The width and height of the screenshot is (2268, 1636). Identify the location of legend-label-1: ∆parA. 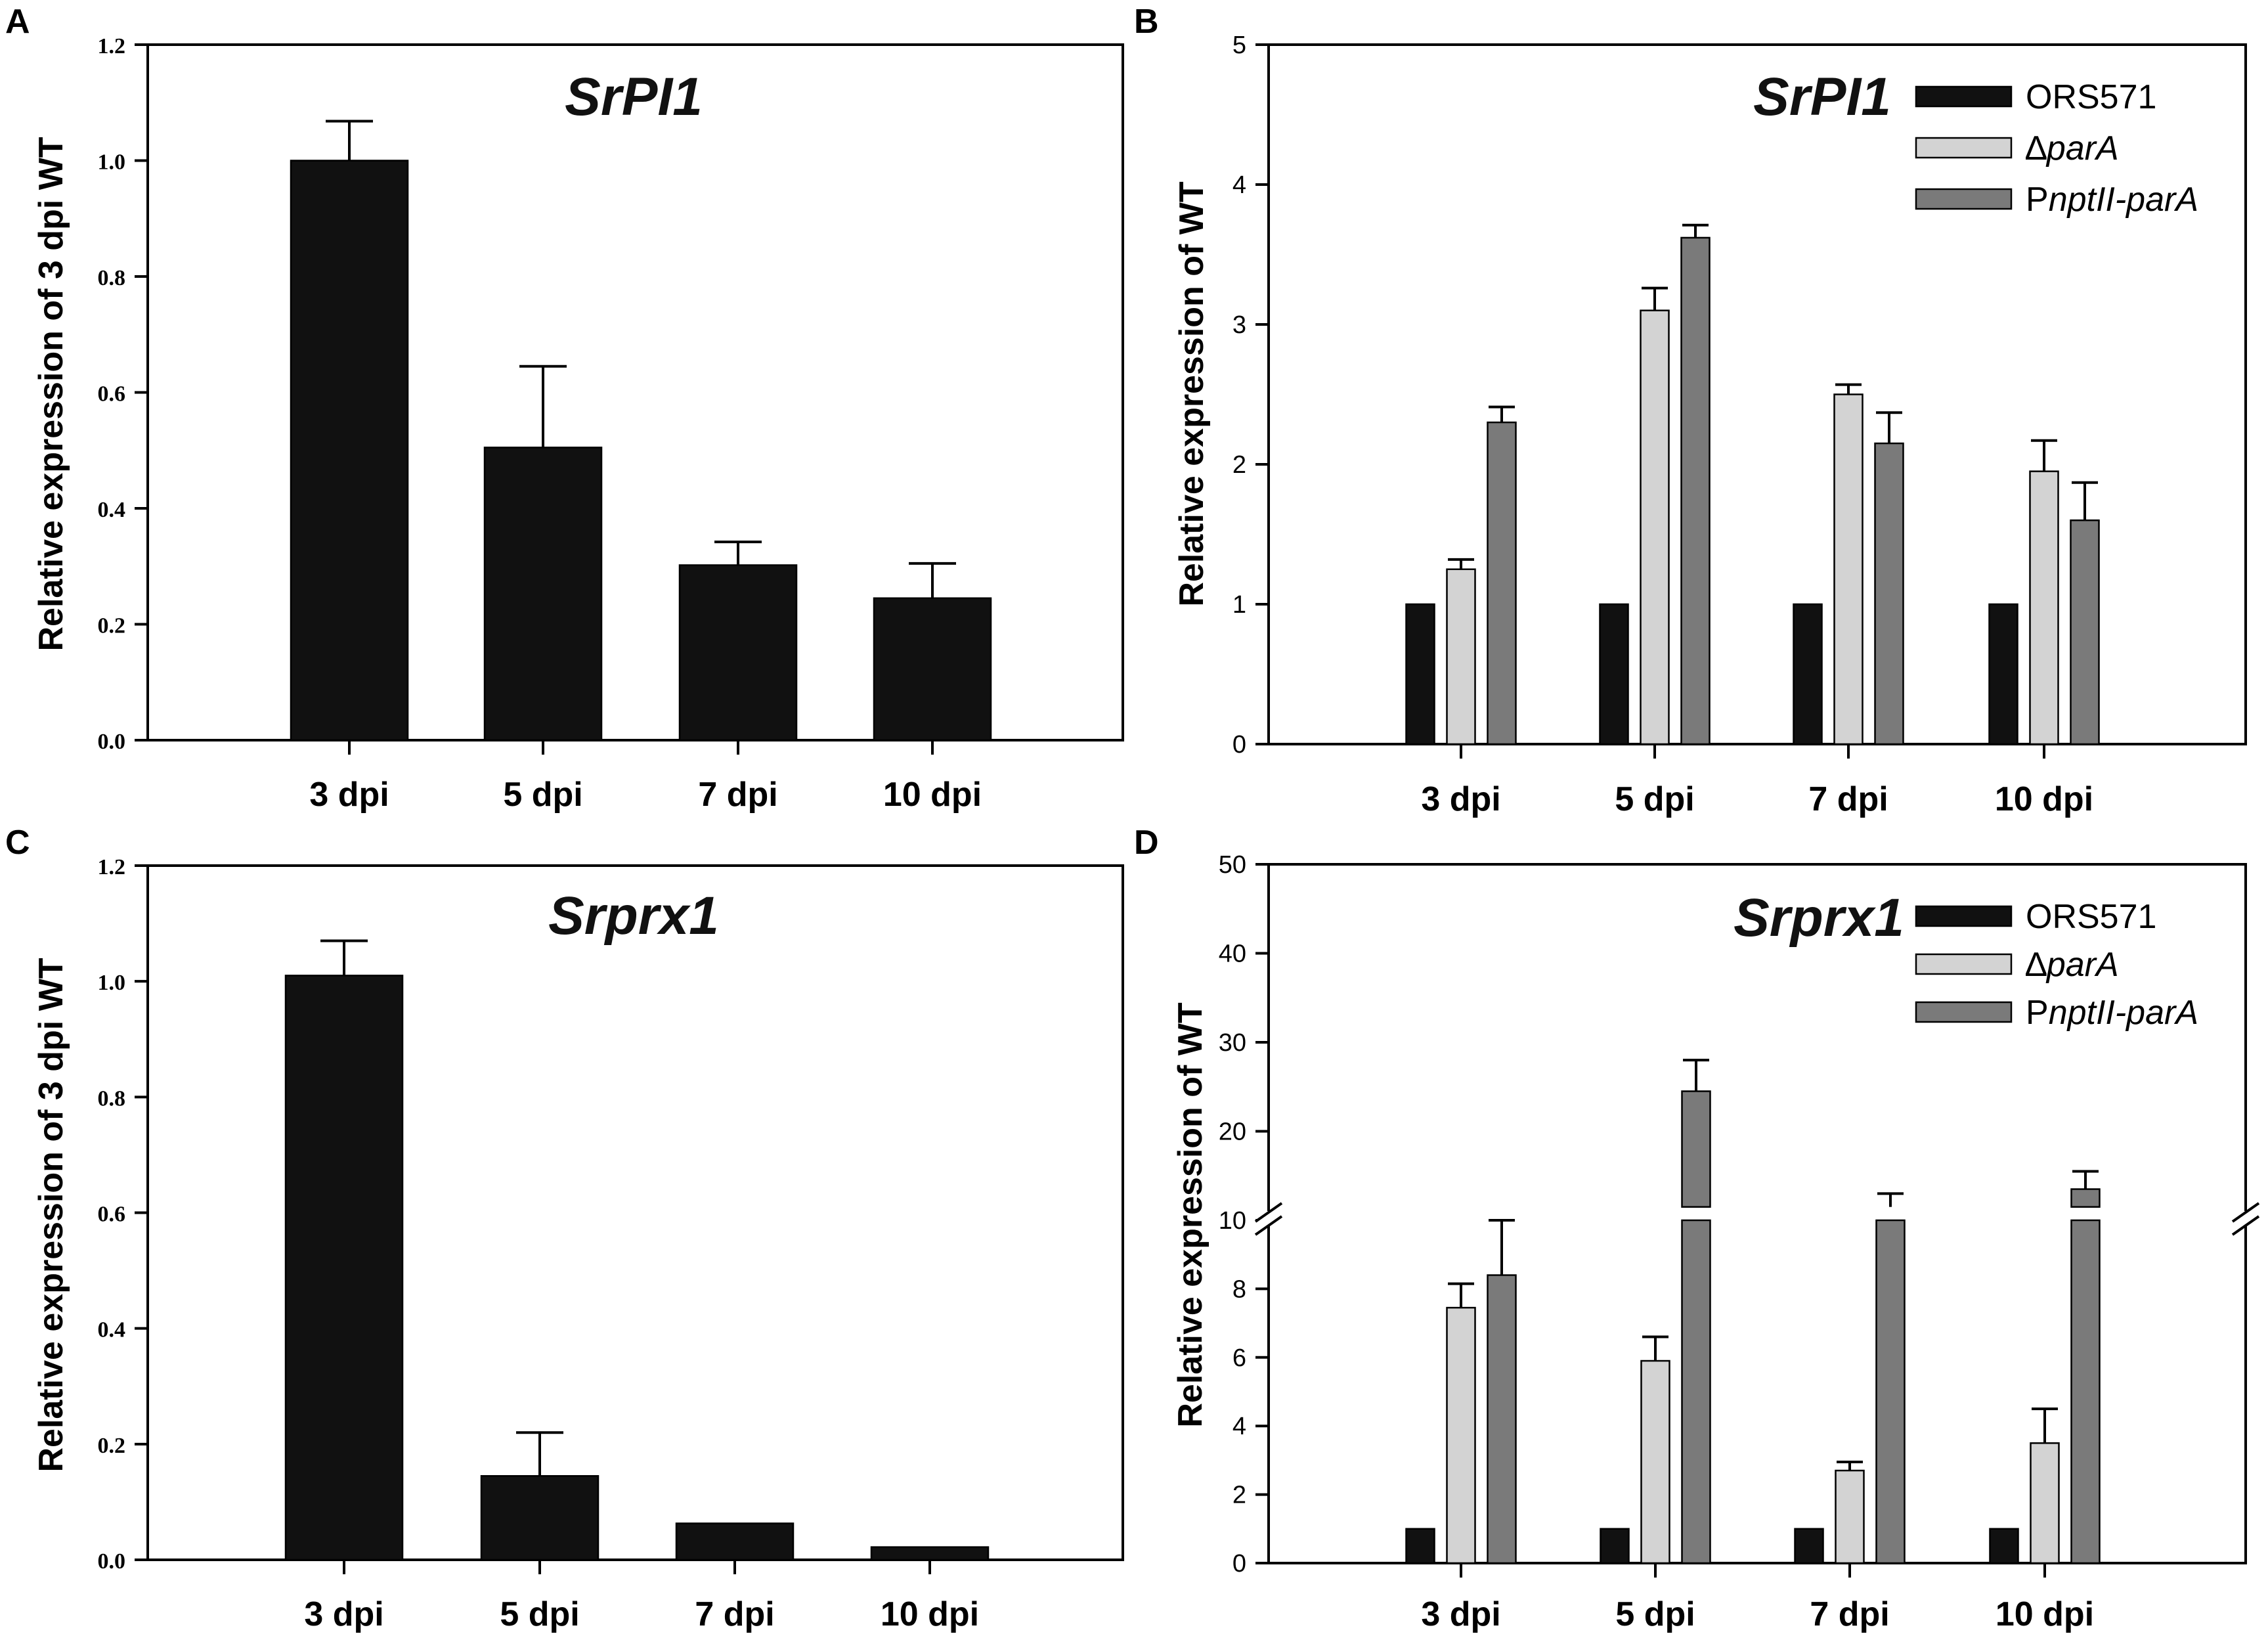
(2072, 965).